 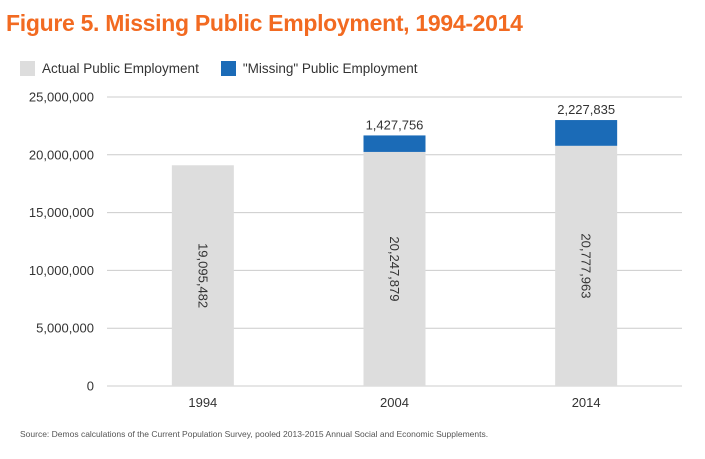 I want to click on data-label-missing-2004: 1,427,756, so click(x=395, y=124).